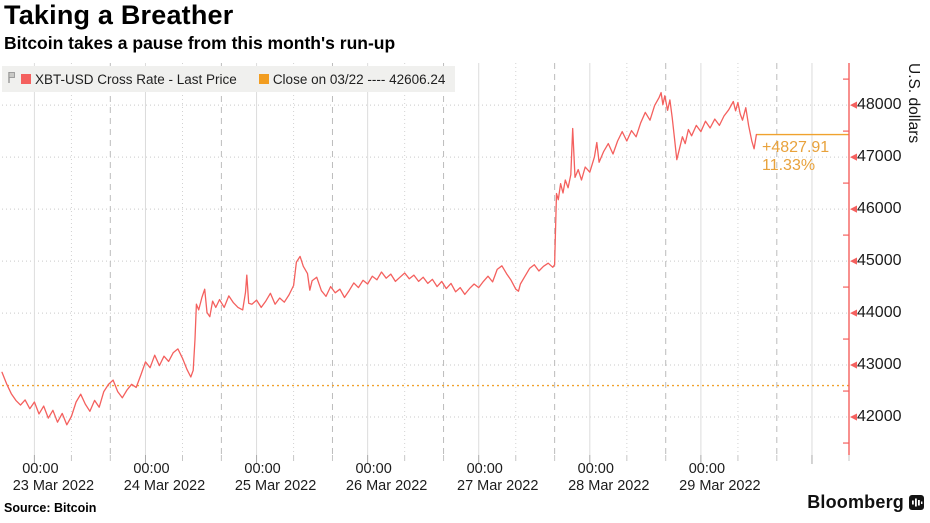 This screenshot has height=523, width=930. Describe the element at coordinates (26, 79) in the screenshot. I see `series-swatch-red` at that location.